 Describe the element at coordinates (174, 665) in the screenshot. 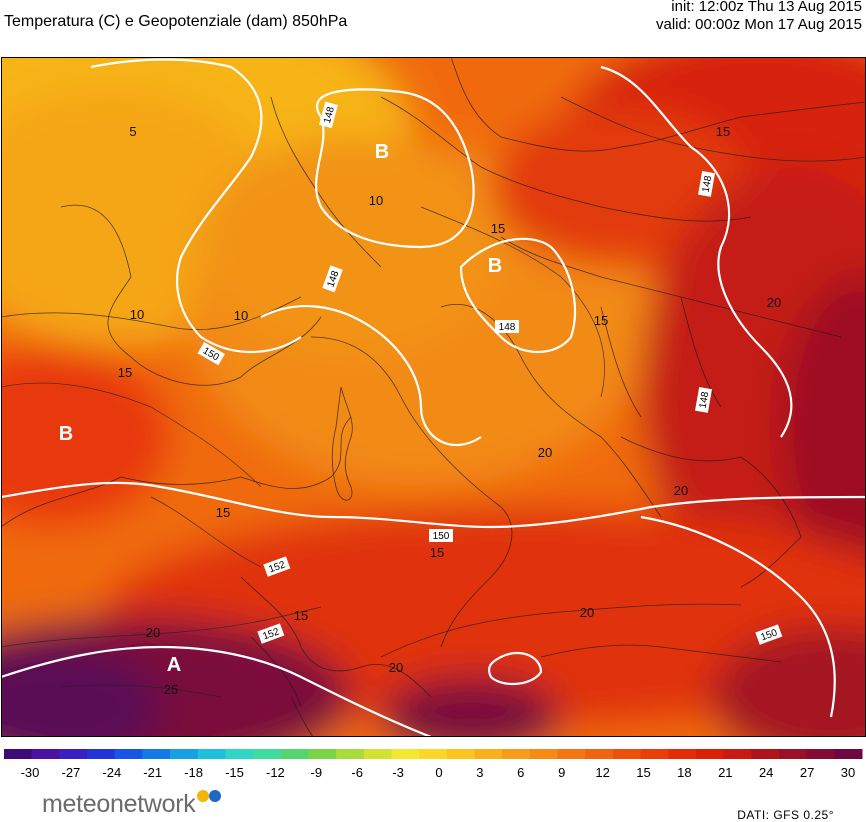

I see `high-pressure-label: A` at that location.